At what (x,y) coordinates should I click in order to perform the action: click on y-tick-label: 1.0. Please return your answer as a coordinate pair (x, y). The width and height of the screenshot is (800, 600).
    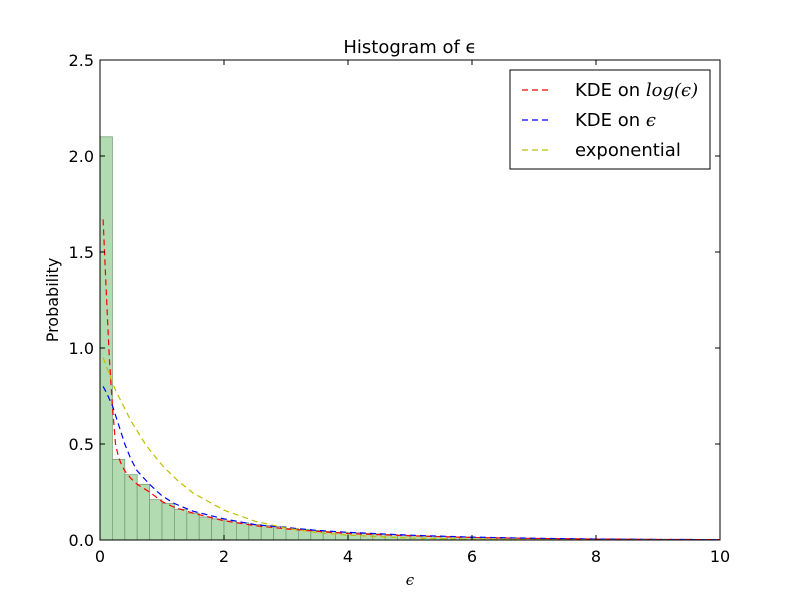
    Looking at the image, I should click on (81, 348).